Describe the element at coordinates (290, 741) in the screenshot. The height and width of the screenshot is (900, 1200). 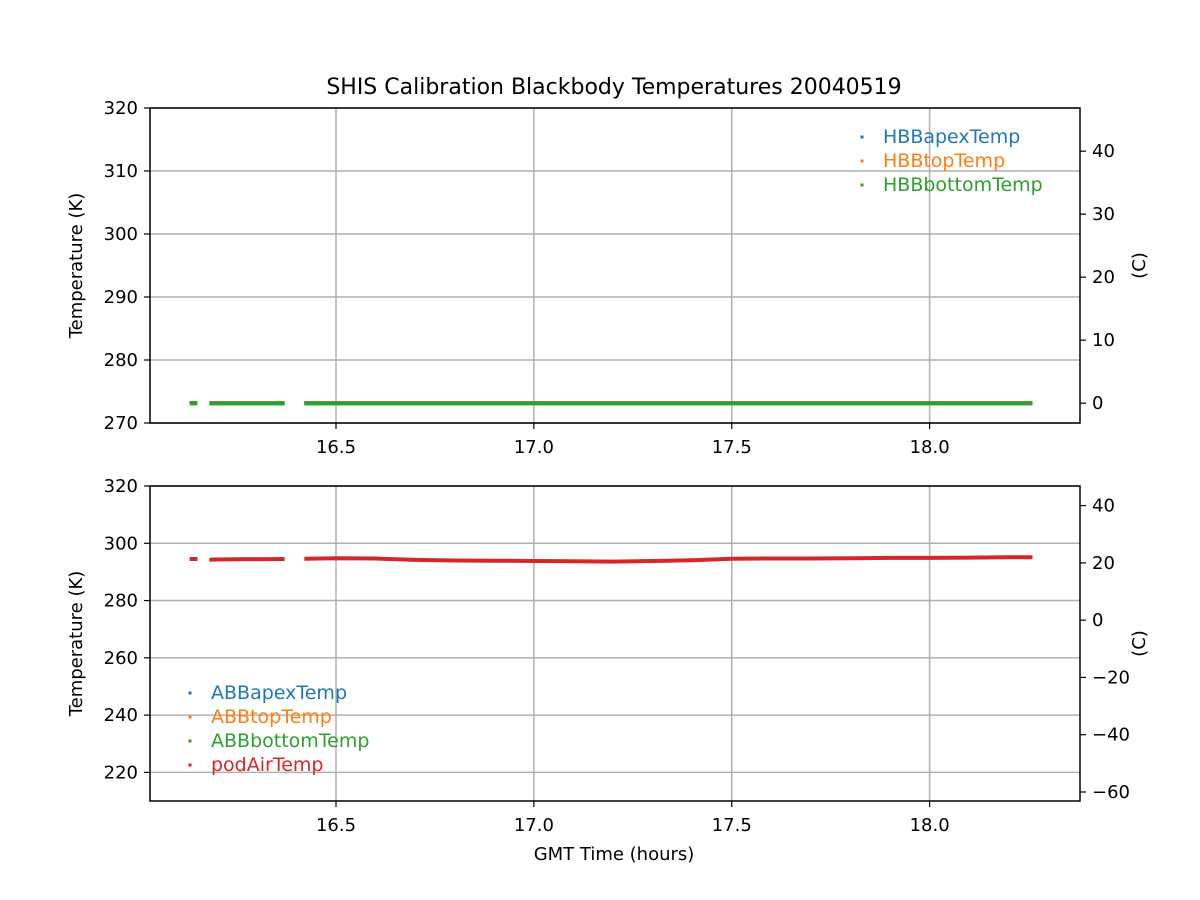
I see `legend-label-ABBbottomTemp: ABBbottomTemp` at that location.